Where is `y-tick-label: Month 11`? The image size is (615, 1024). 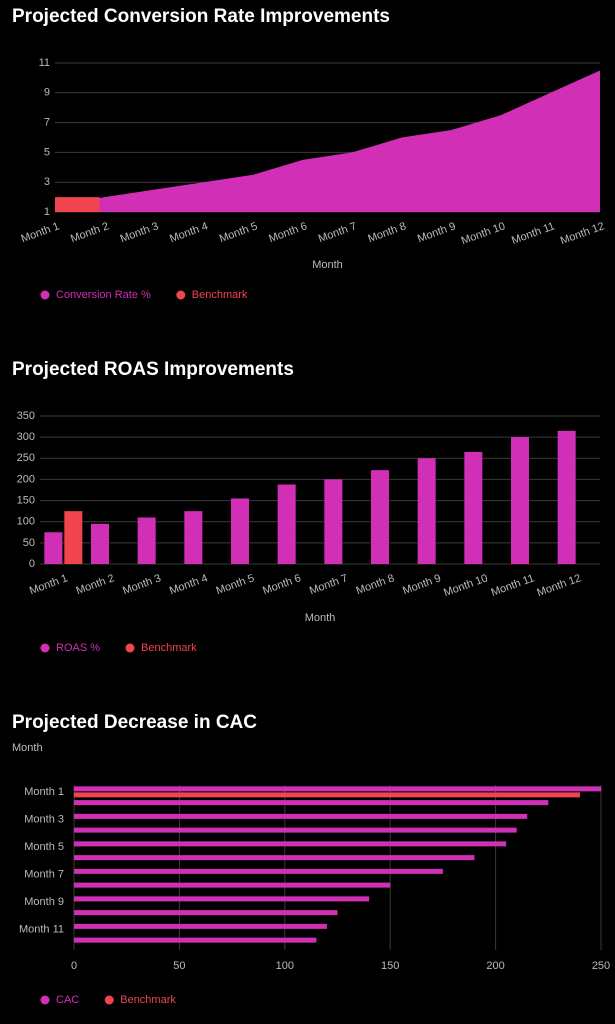 y-tick-label: Month 11 is located at coordinates (41, 929).